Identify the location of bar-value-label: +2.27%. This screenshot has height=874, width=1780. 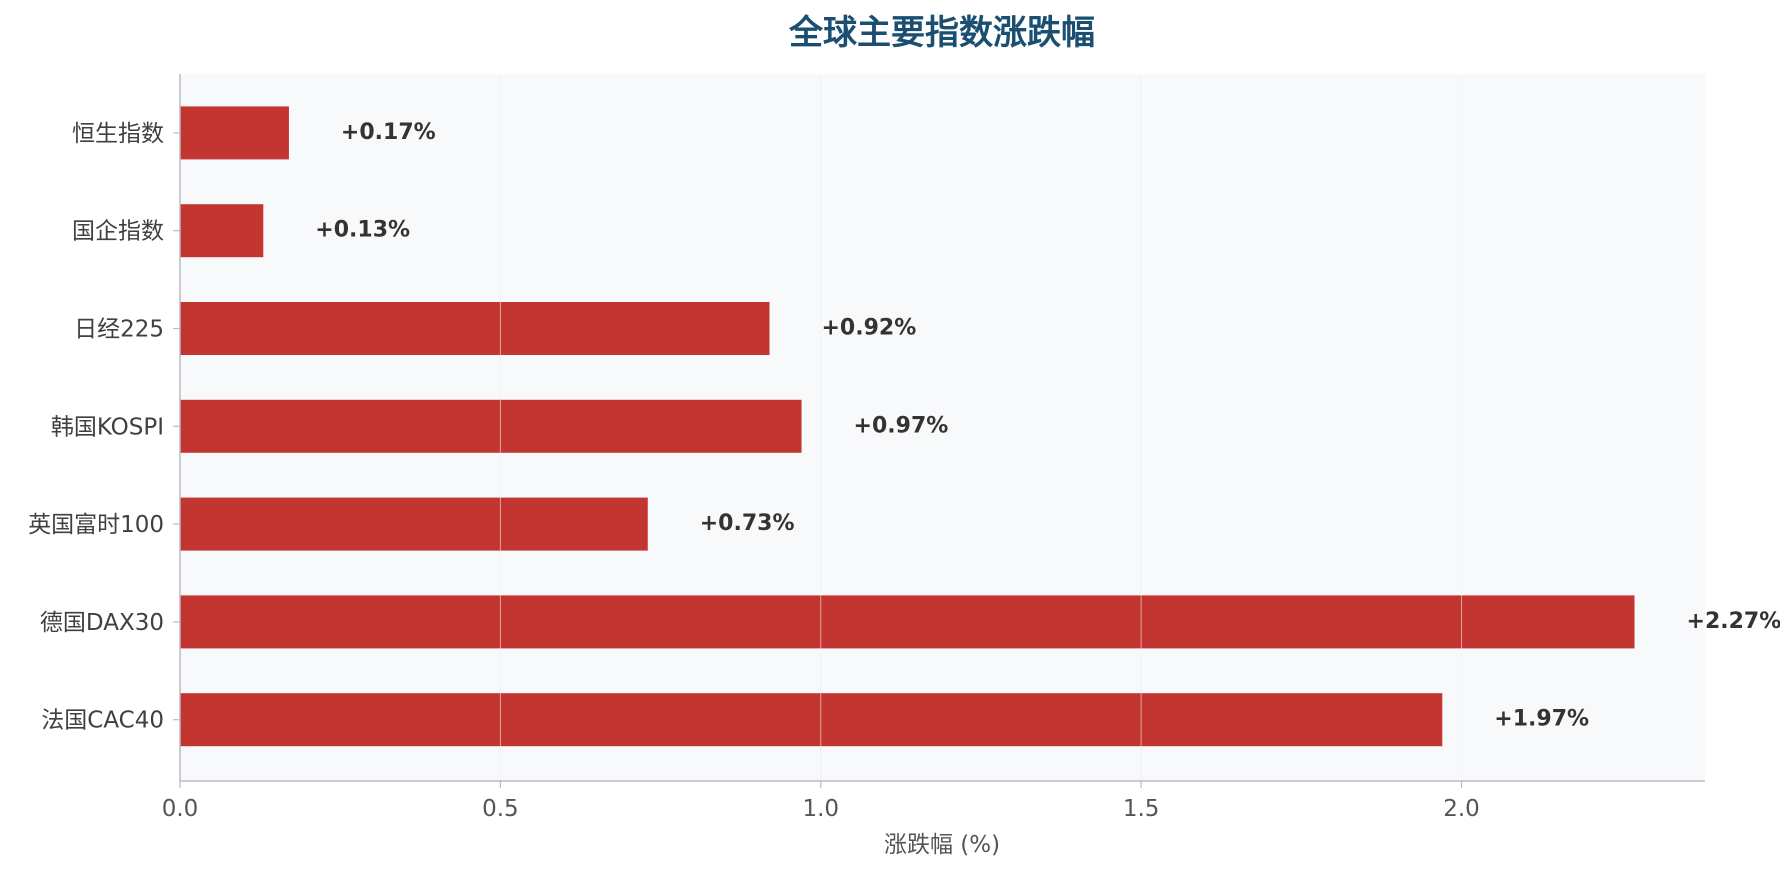
(1733, 621).